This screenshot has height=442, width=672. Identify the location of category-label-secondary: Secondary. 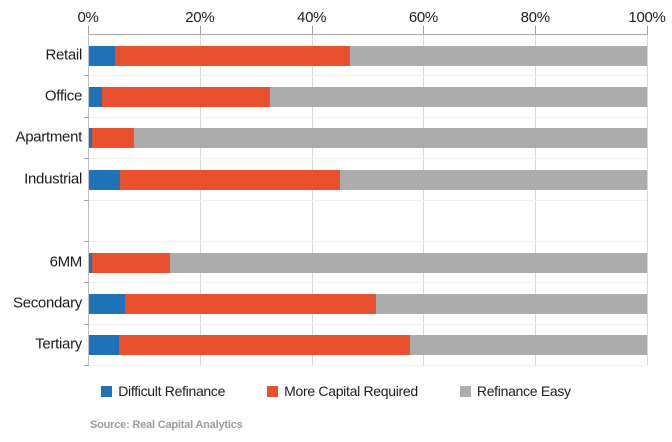
(47, 303).